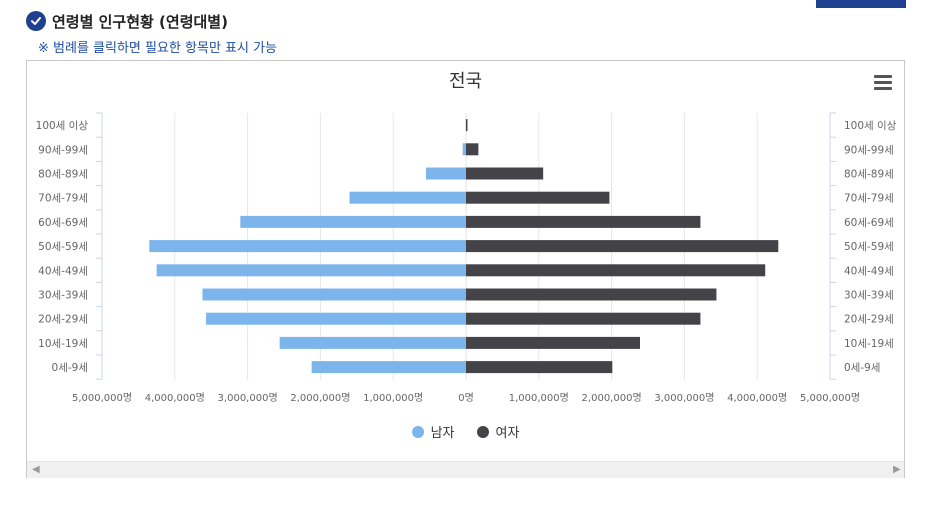  I want to click on hamburger-menu-icon, so click(883, 83).